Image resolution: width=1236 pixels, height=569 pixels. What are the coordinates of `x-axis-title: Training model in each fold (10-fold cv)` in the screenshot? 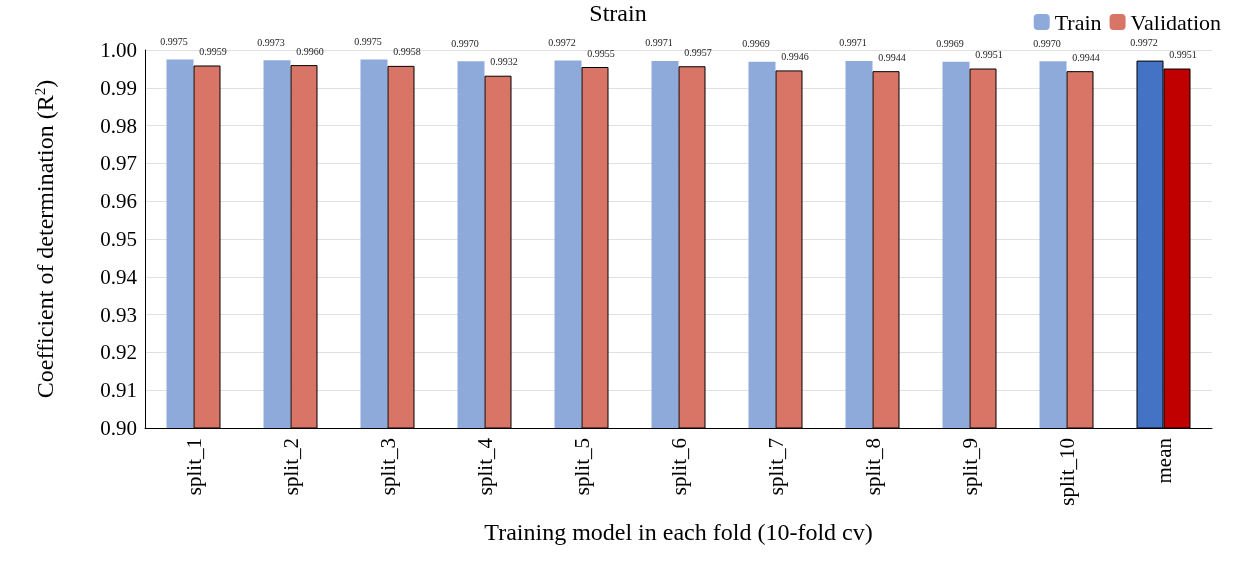 It's located at (678, 532).